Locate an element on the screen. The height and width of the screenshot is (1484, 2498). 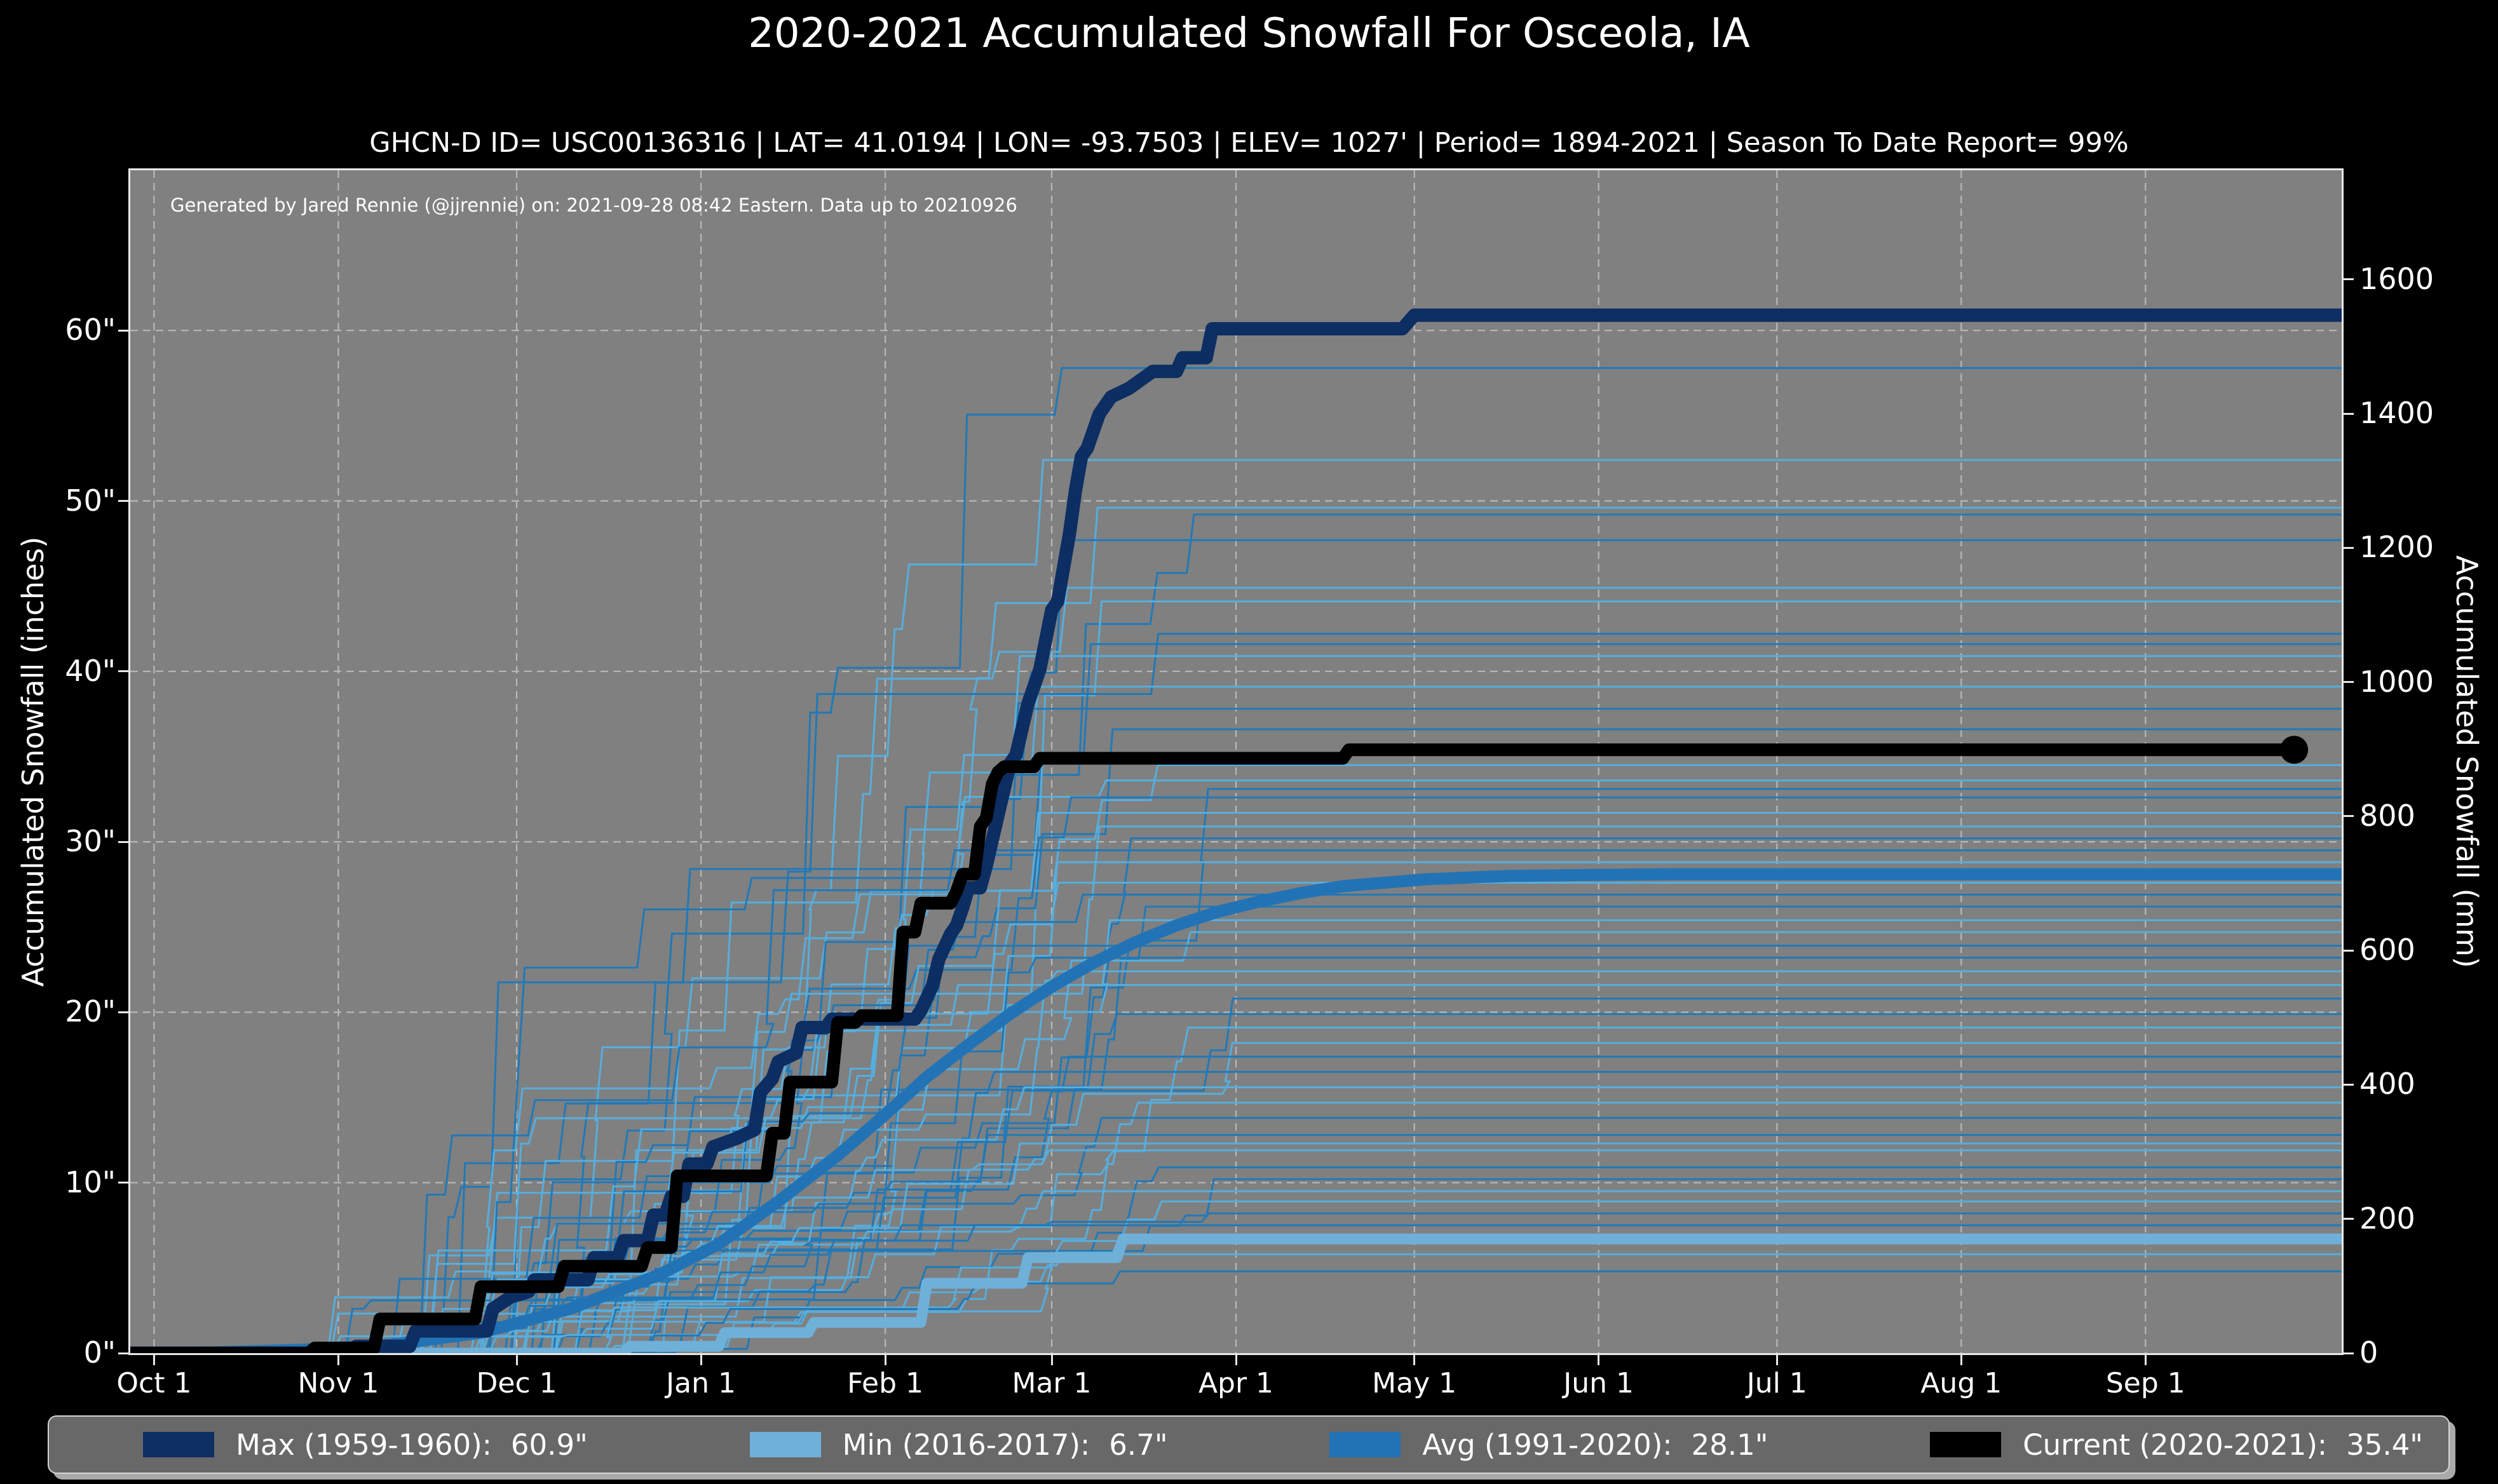
legend-entry: Min (2016-2017): 6.7" is located at coordinates (958, 1444).